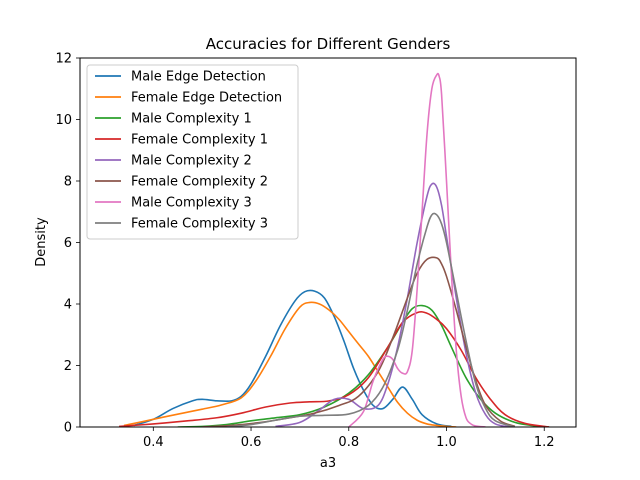 The height and width of the screenshot is (480, 640). I want to click on x-axis-label: a3, so click(328, 463).